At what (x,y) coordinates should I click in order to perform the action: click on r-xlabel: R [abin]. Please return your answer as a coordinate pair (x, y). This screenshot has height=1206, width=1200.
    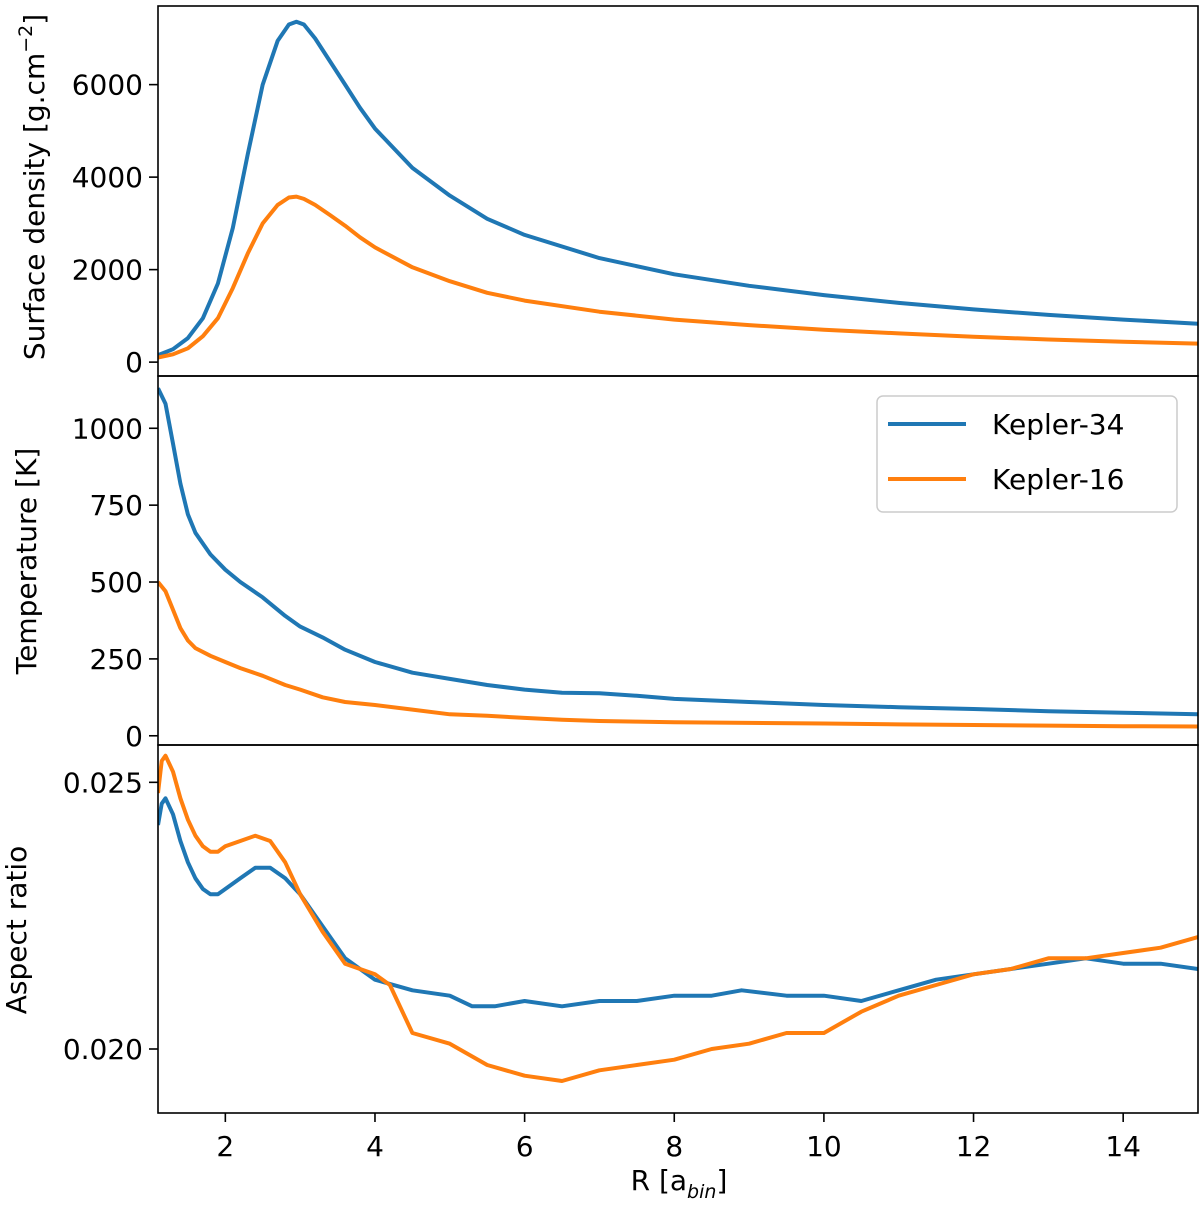
    Looking at the image, I should click on (679, 1183).